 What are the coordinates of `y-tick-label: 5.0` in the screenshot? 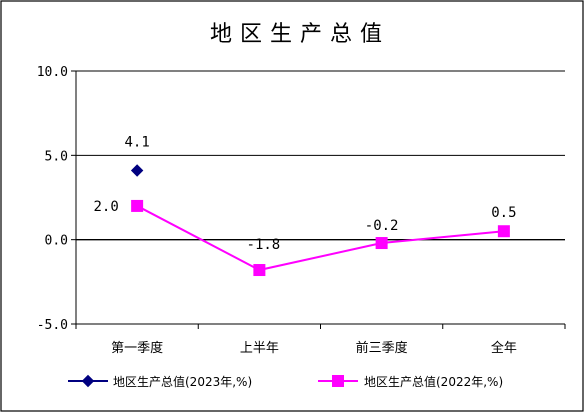 It's located at (56, 156).